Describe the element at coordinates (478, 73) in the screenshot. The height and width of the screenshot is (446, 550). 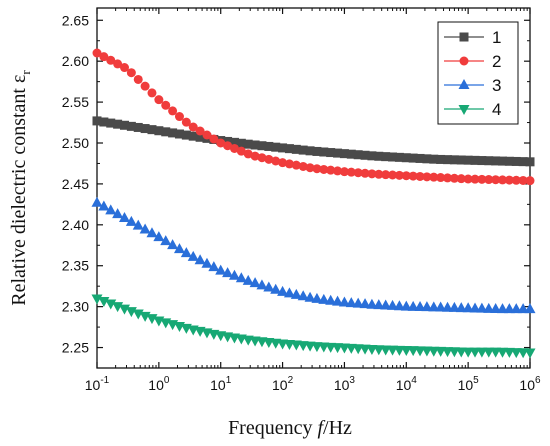
I see `legend-box` at that location.